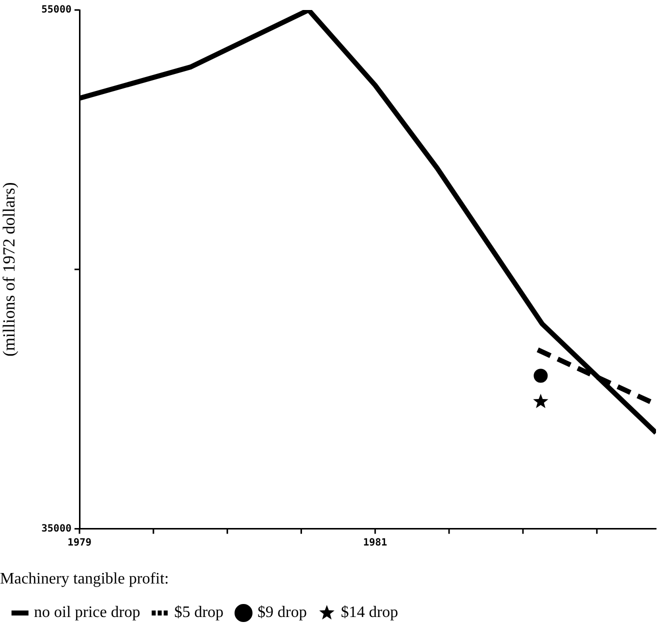  What do you see at coordinates (87, 613) in the screenshot?
I see `legend-label: no oil price drop` at bounding box center [87, 613].